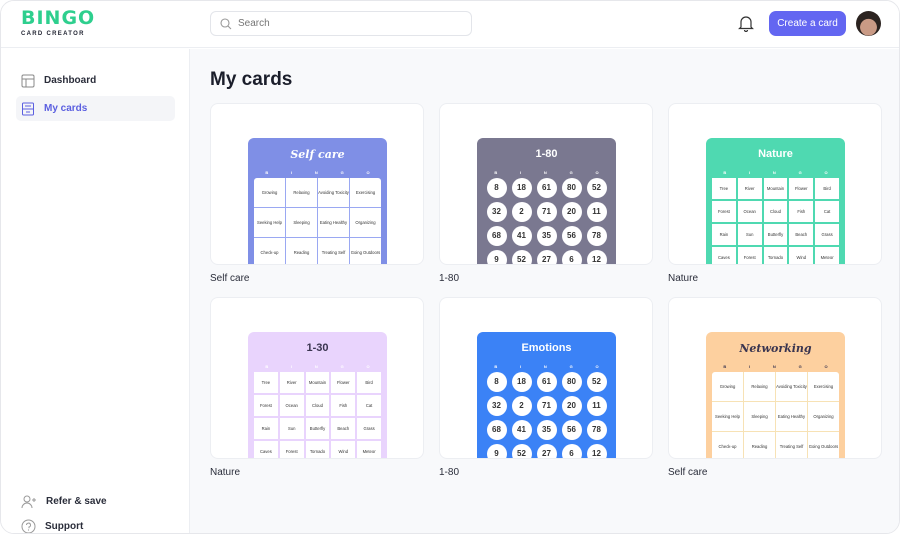 The width and height of the screenshot is (900, 534). Describe the element at coordinates (369, 382) in the screenshot. I see `bingo-cell: Bird` at that location.